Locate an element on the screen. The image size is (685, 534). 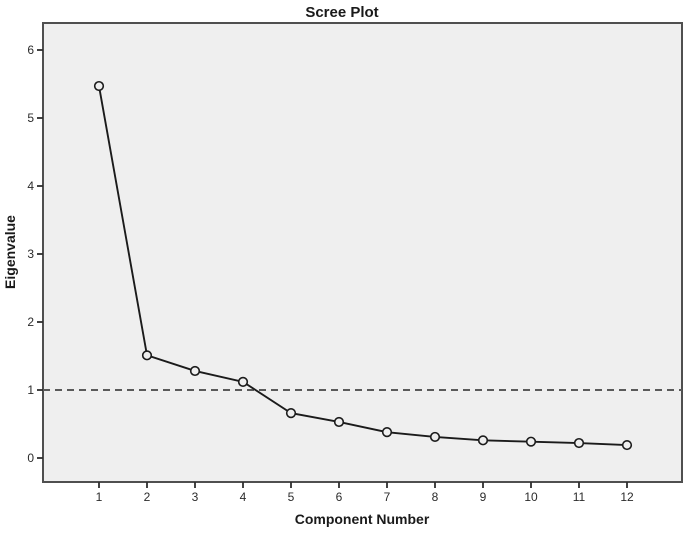
x-axis-ticks is located at coordinates (363, 485).